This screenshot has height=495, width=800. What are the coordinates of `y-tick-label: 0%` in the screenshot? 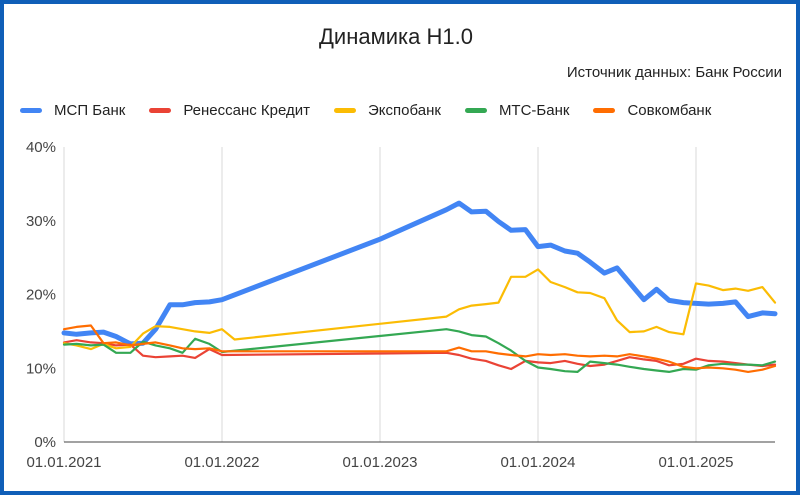 It's located at (45, 442).